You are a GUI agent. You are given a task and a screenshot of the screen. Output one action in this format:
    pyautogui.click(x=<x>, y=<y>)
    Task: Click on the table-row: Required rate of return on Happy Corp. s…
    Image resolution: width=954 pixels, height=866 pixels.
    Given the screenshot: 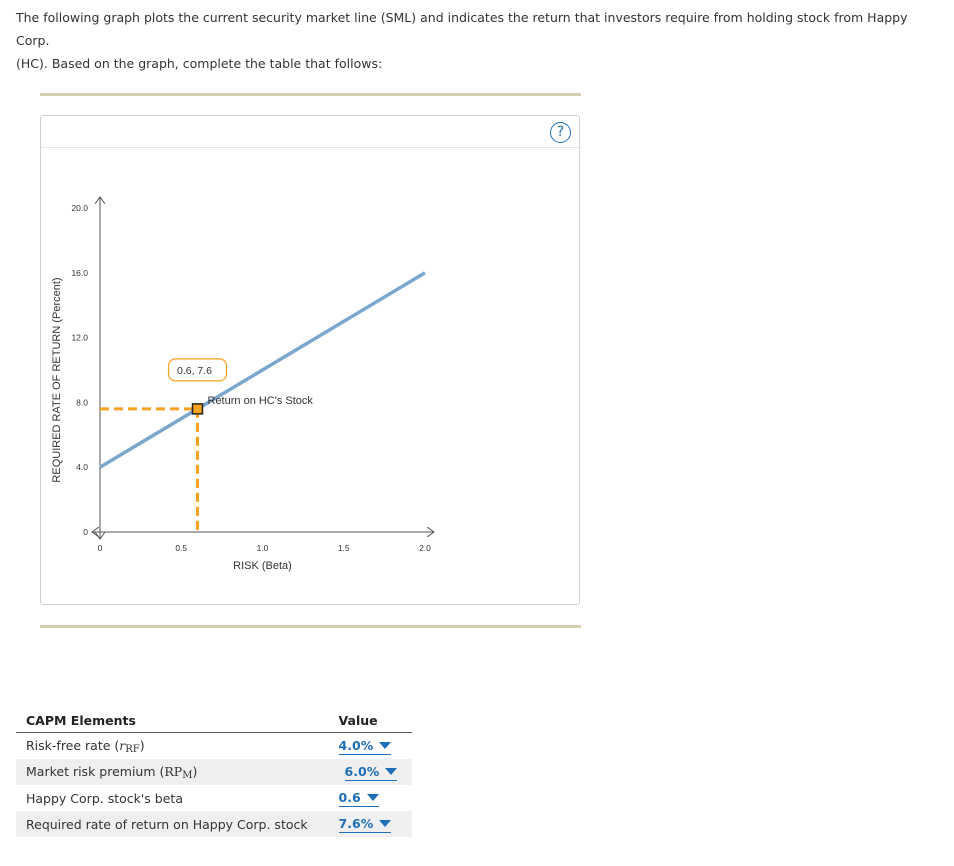 What is the action you would take?
    pyautogui.click(x=214, y=824)
    